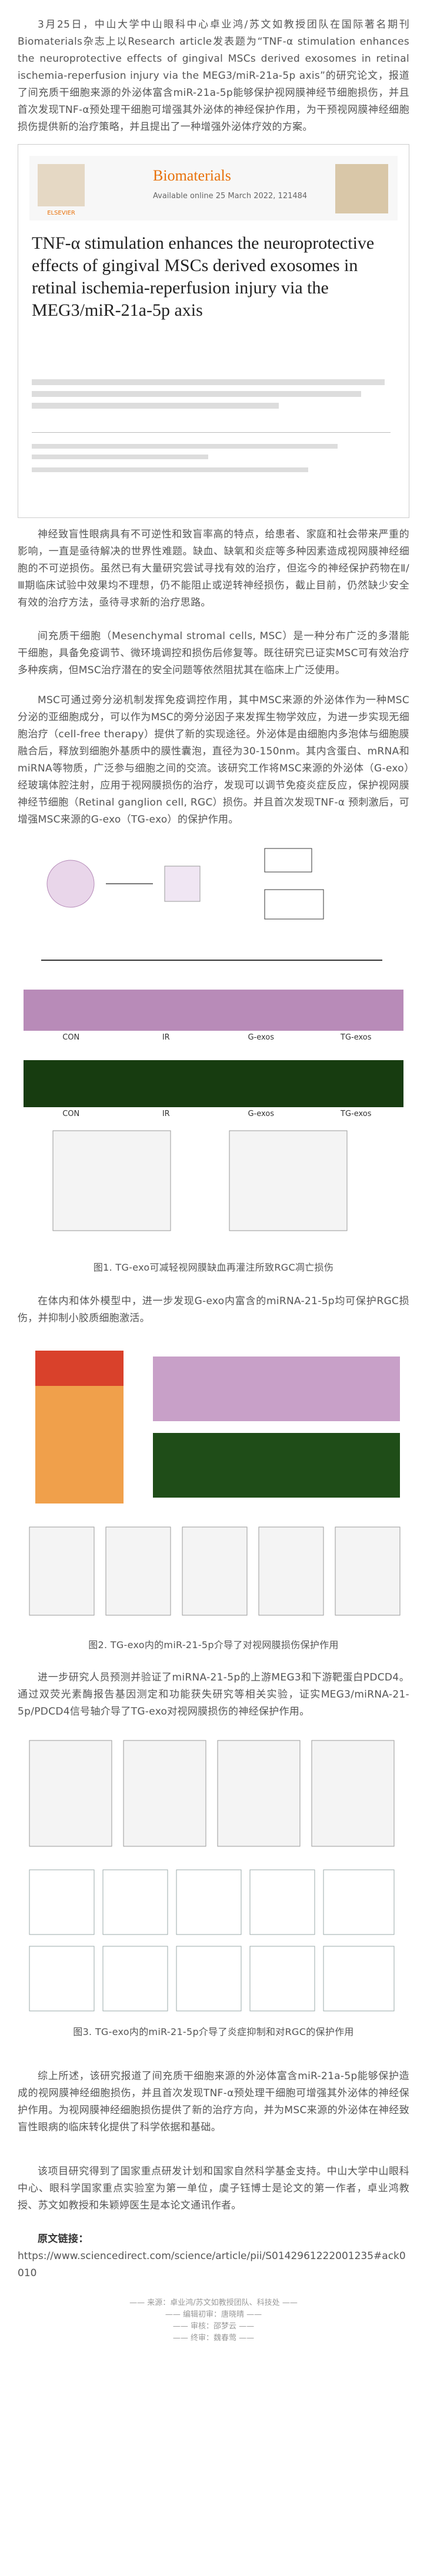 This screenshot has width=427, height=2576. What do you see at coordinates (213, 1083) in the screenshot?
I see `if-strip` at bounding box center [213, 1083].